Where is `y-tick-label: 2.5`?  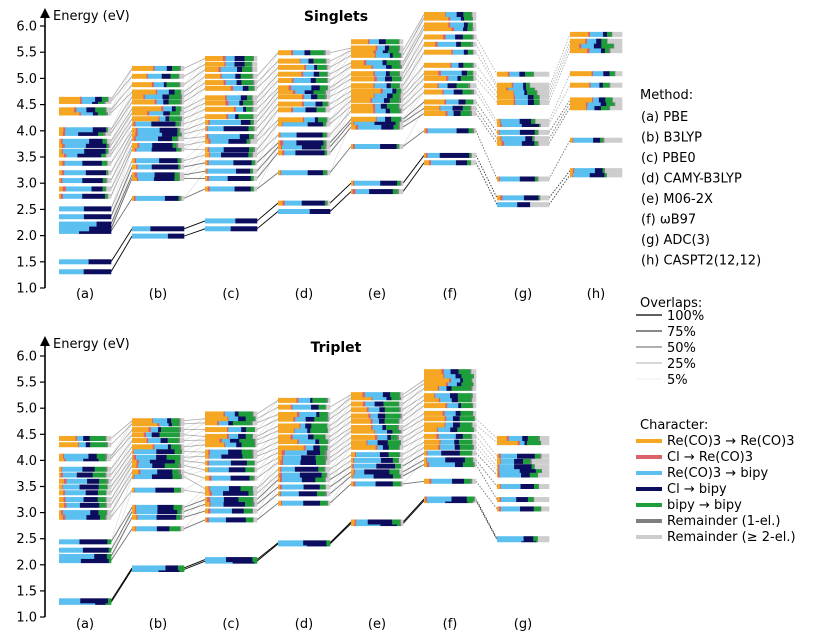 y-tick-label: 2.5 is located at coordinates (26, 539).